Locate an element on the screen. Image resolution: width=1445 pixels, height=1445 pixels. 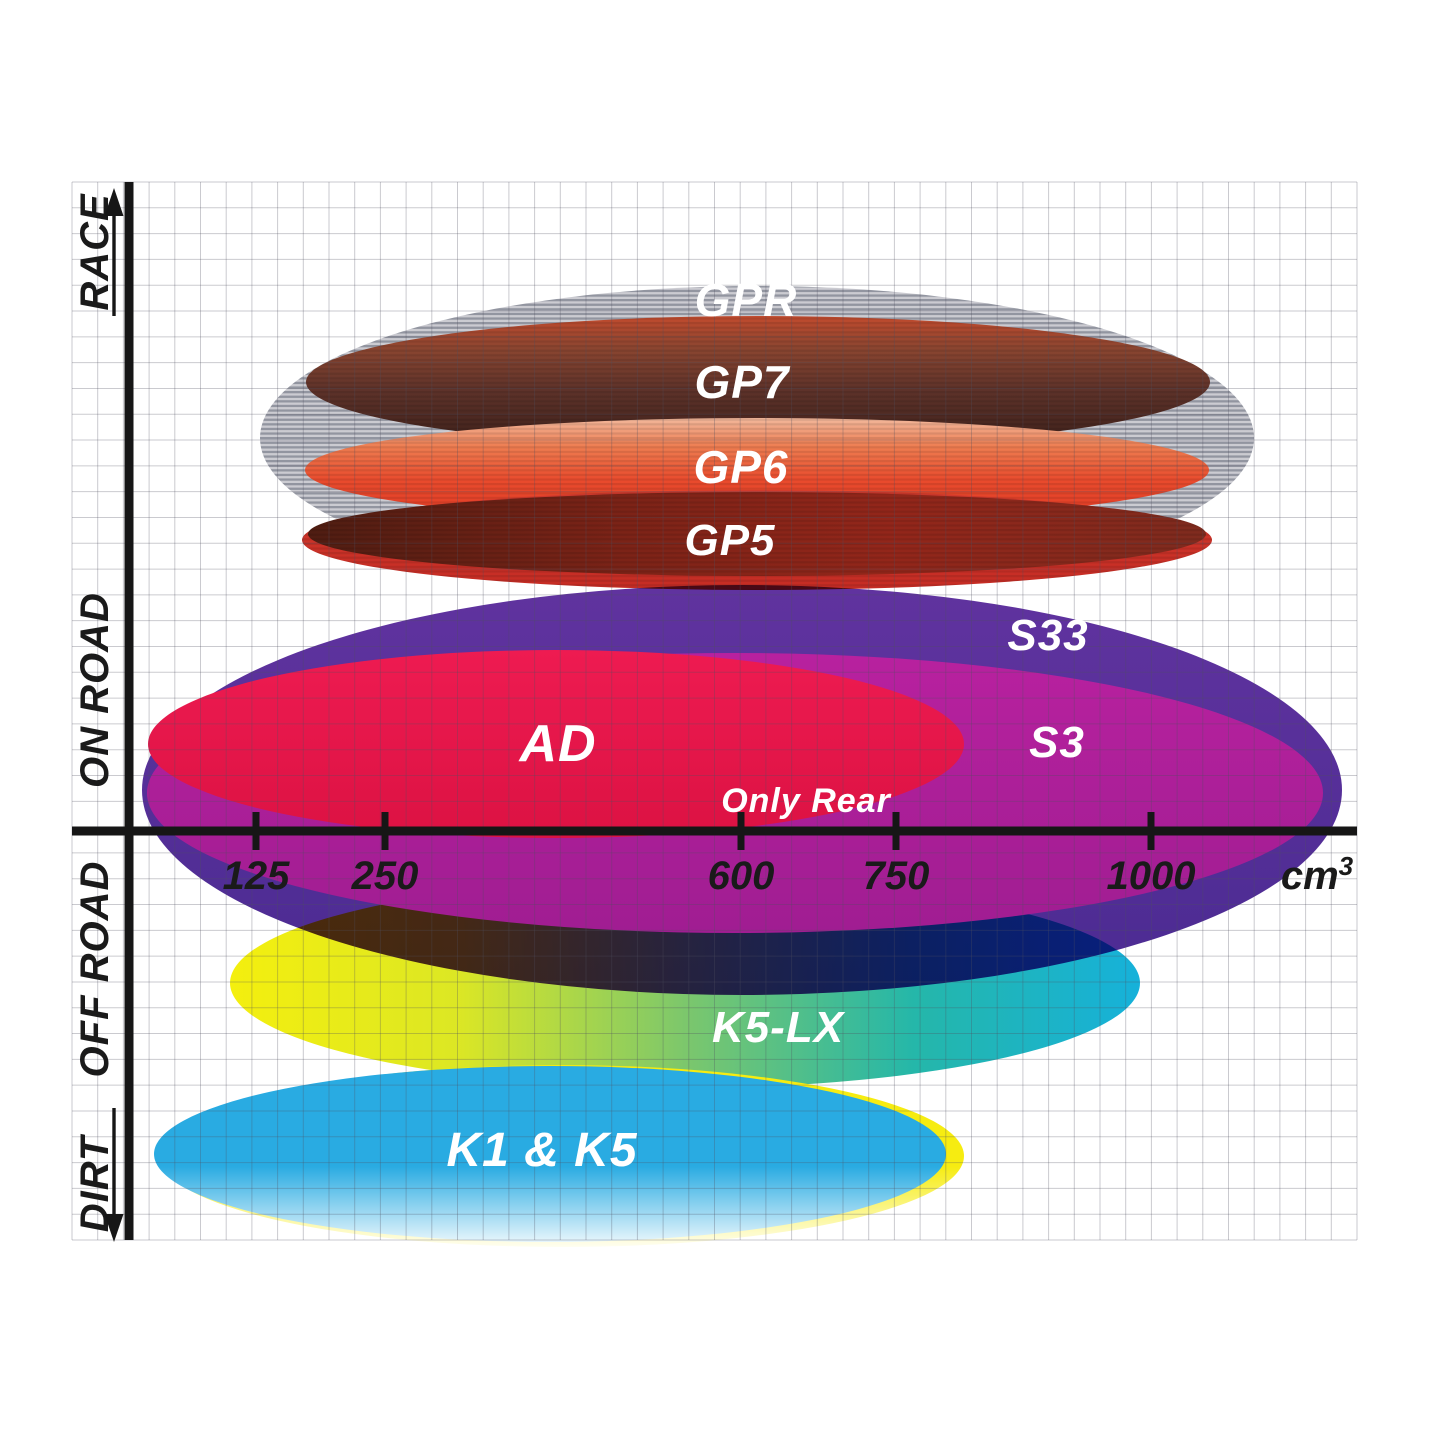
race-arrow-shaft is located at coordinates (114, 265).